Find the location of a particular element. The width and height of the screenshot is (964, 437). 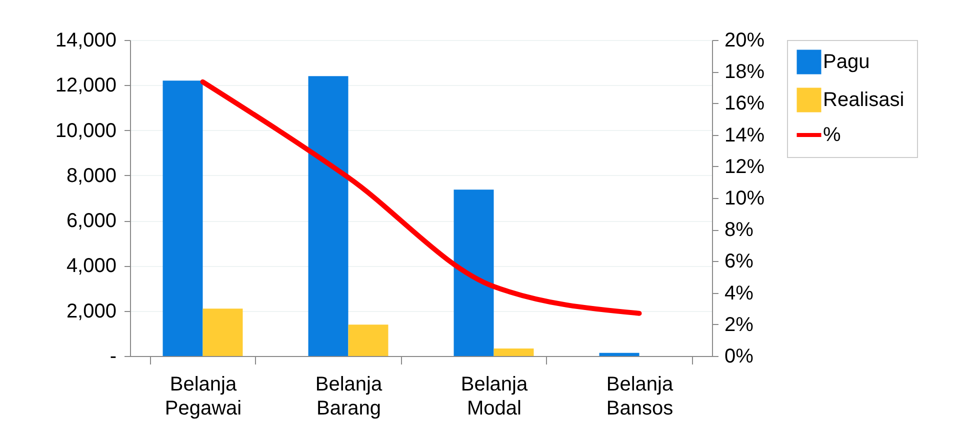

y2-tick-label: 18% is located at coordinates (744, 72).